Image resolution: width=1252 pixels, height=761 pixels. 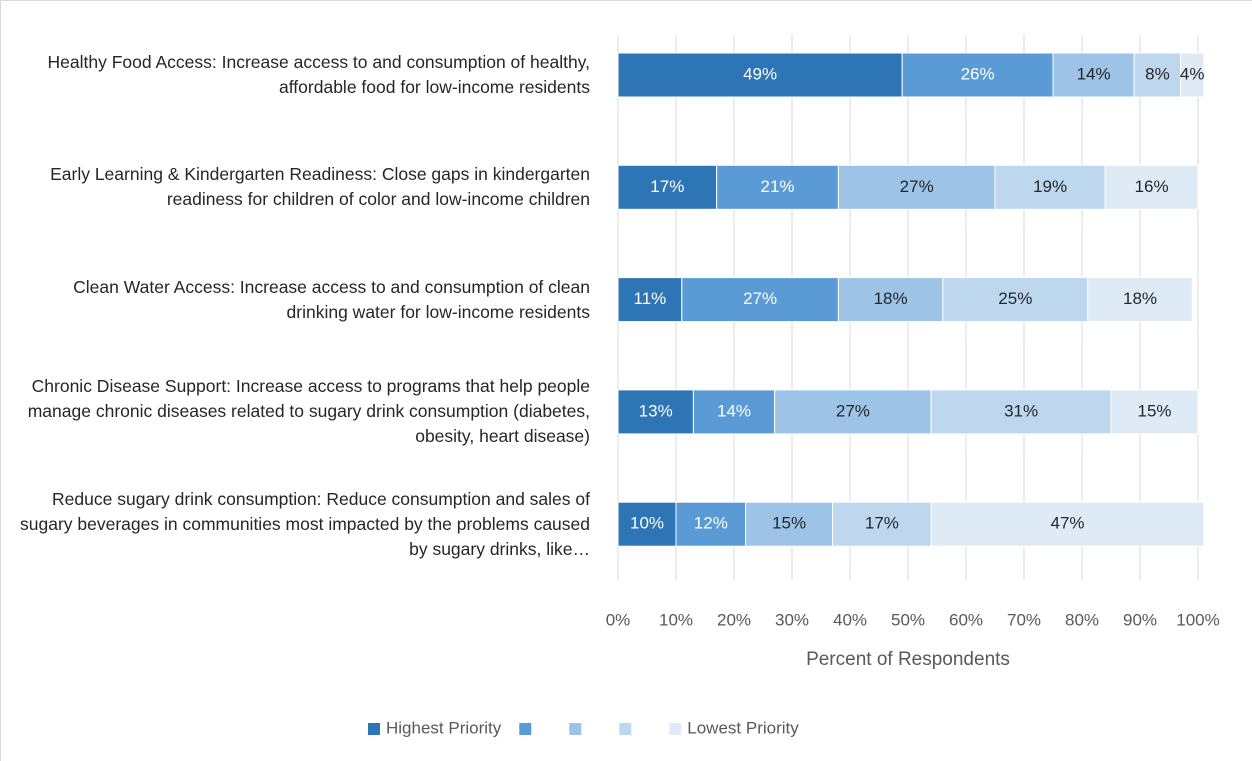 I want to click on x-tick-label: 30%, so click(x=792, y=619).